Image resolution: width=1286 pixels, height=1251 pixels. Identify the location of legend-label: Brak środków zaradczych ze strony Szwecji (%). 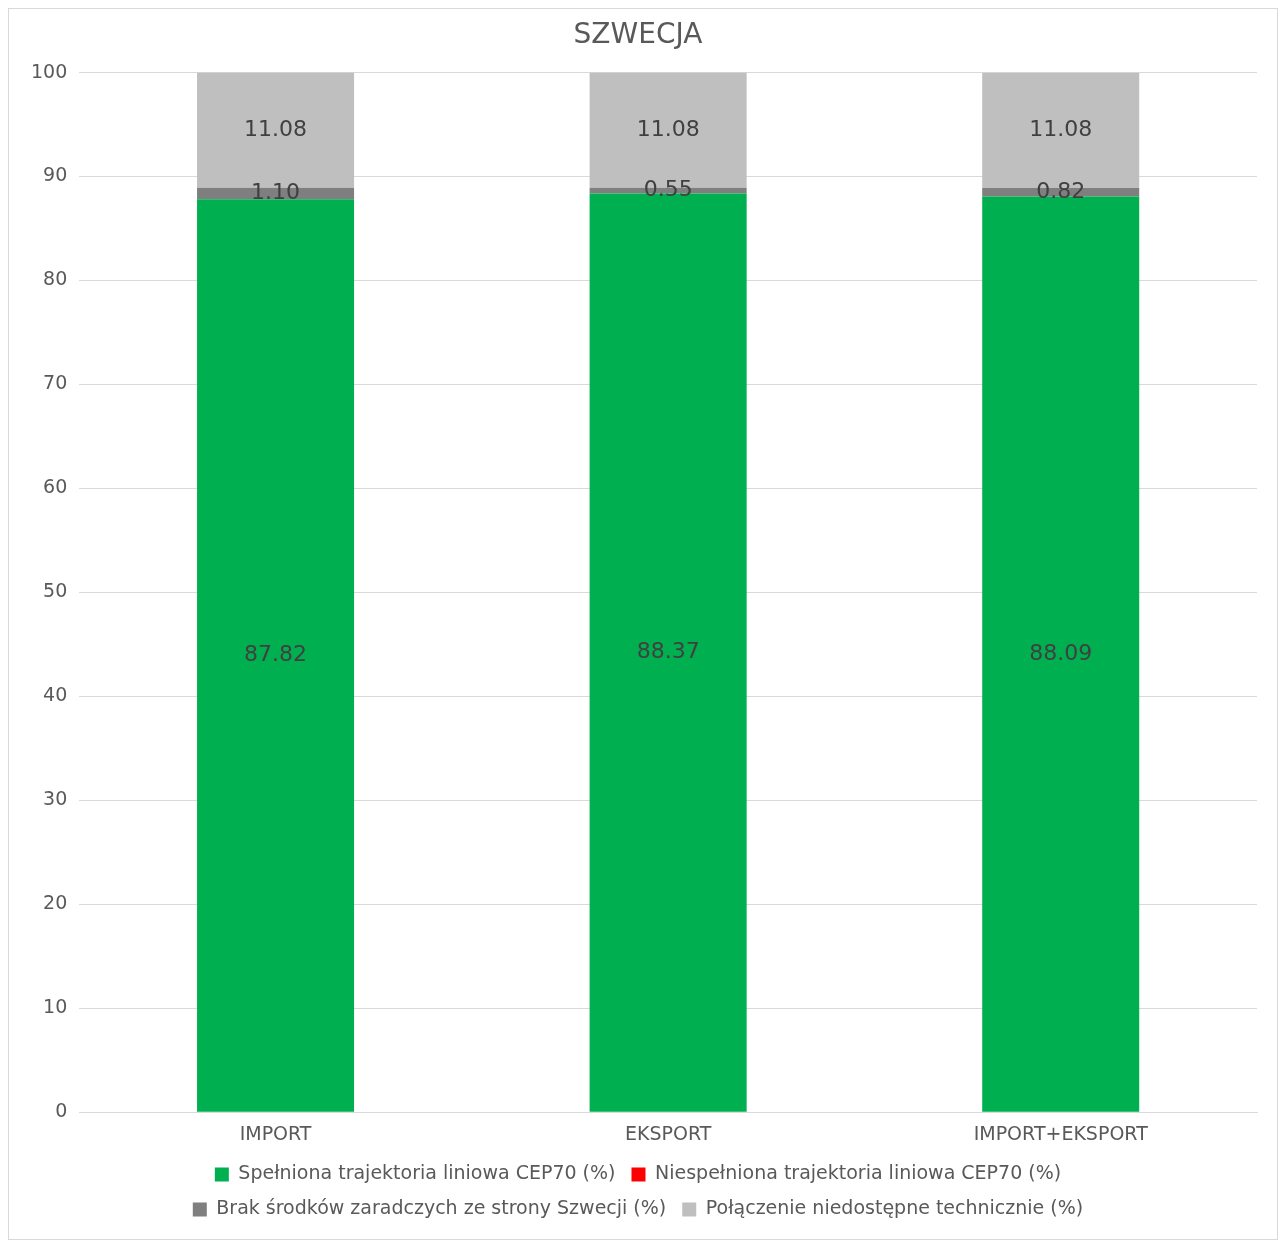
(441, 1207).